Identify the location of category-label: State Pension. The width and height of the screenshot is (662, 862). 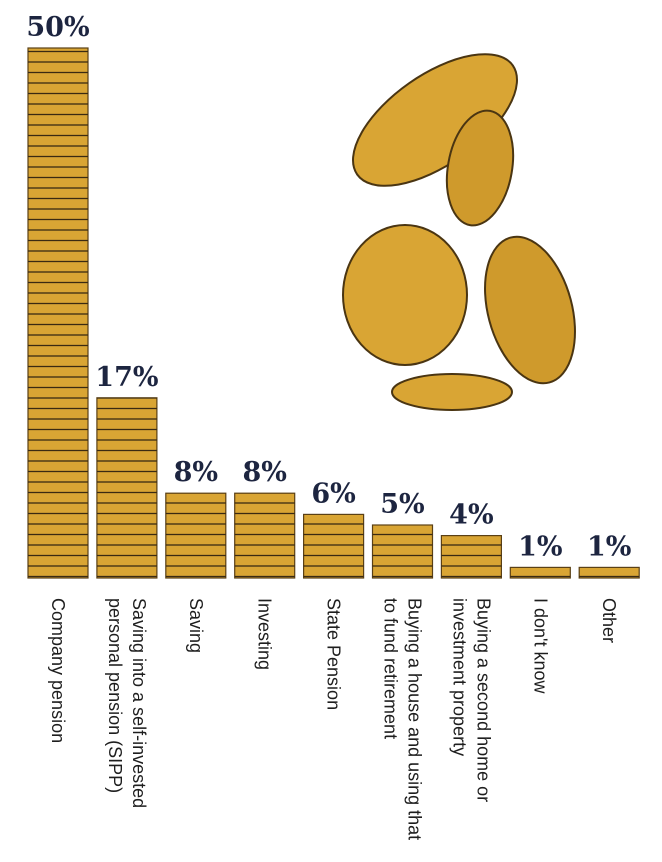
(333, 654).